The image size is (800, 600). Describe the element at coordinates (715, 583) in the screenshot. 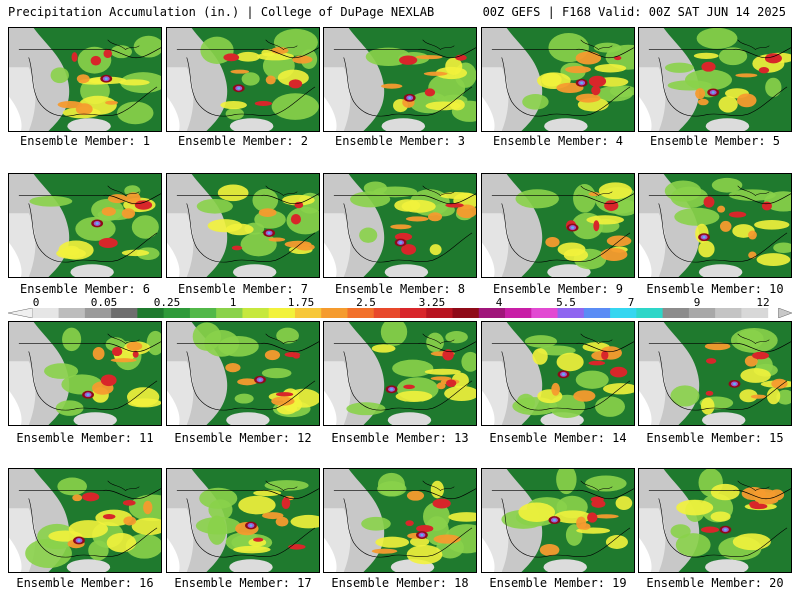

I see `ensemble-member-label: Ensemble Member: 20` at that location.